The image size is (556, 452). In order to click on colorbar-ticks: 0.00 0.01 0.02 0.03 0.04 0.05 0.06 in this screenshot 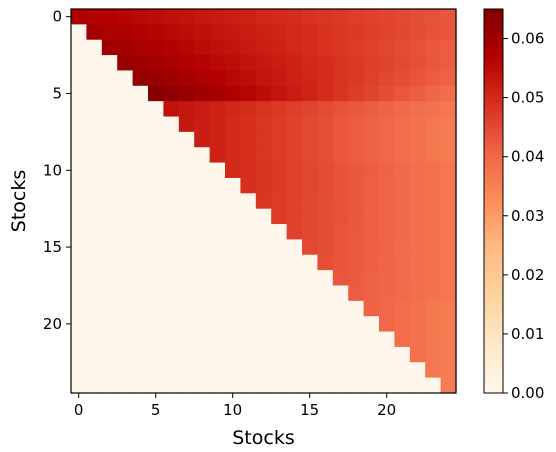, I will do `click(523, 216)`.